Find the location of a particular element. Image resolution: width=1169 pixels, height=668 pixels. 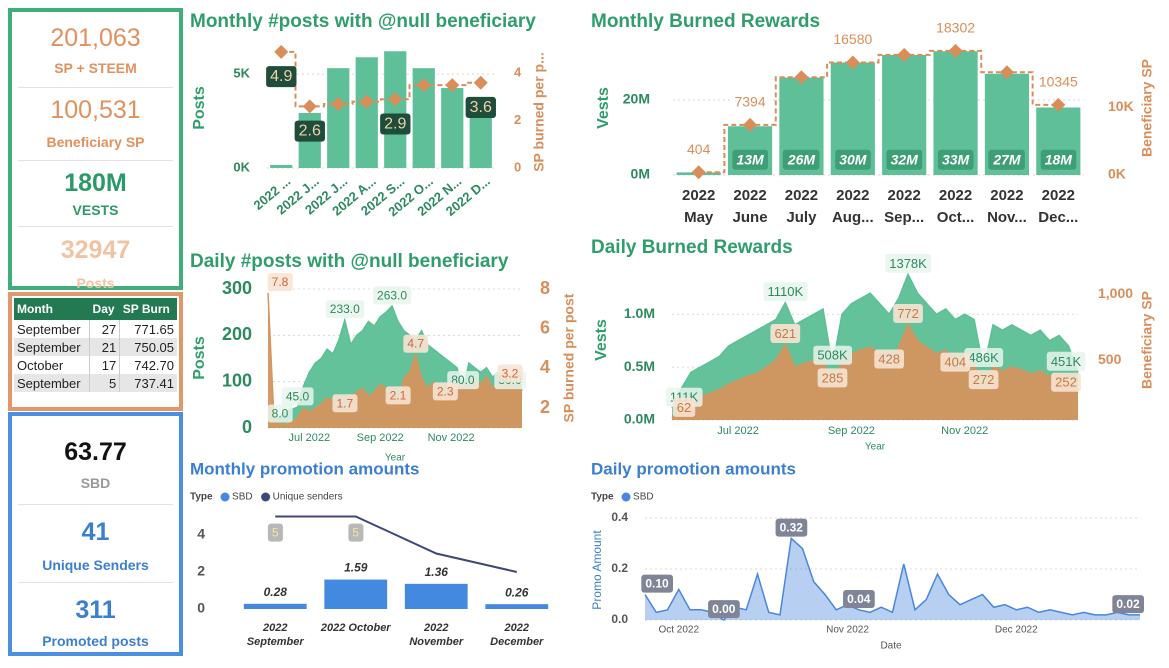

y-tick-label: 100 is located at coordinates (237, 380).